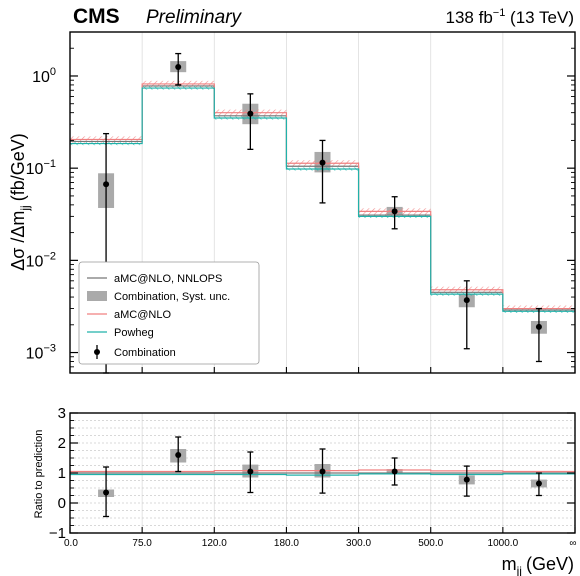  Describe the element at coordinates (49, 256) in the screenshot. I see `main-y-tick-exponent: −2` at that location.